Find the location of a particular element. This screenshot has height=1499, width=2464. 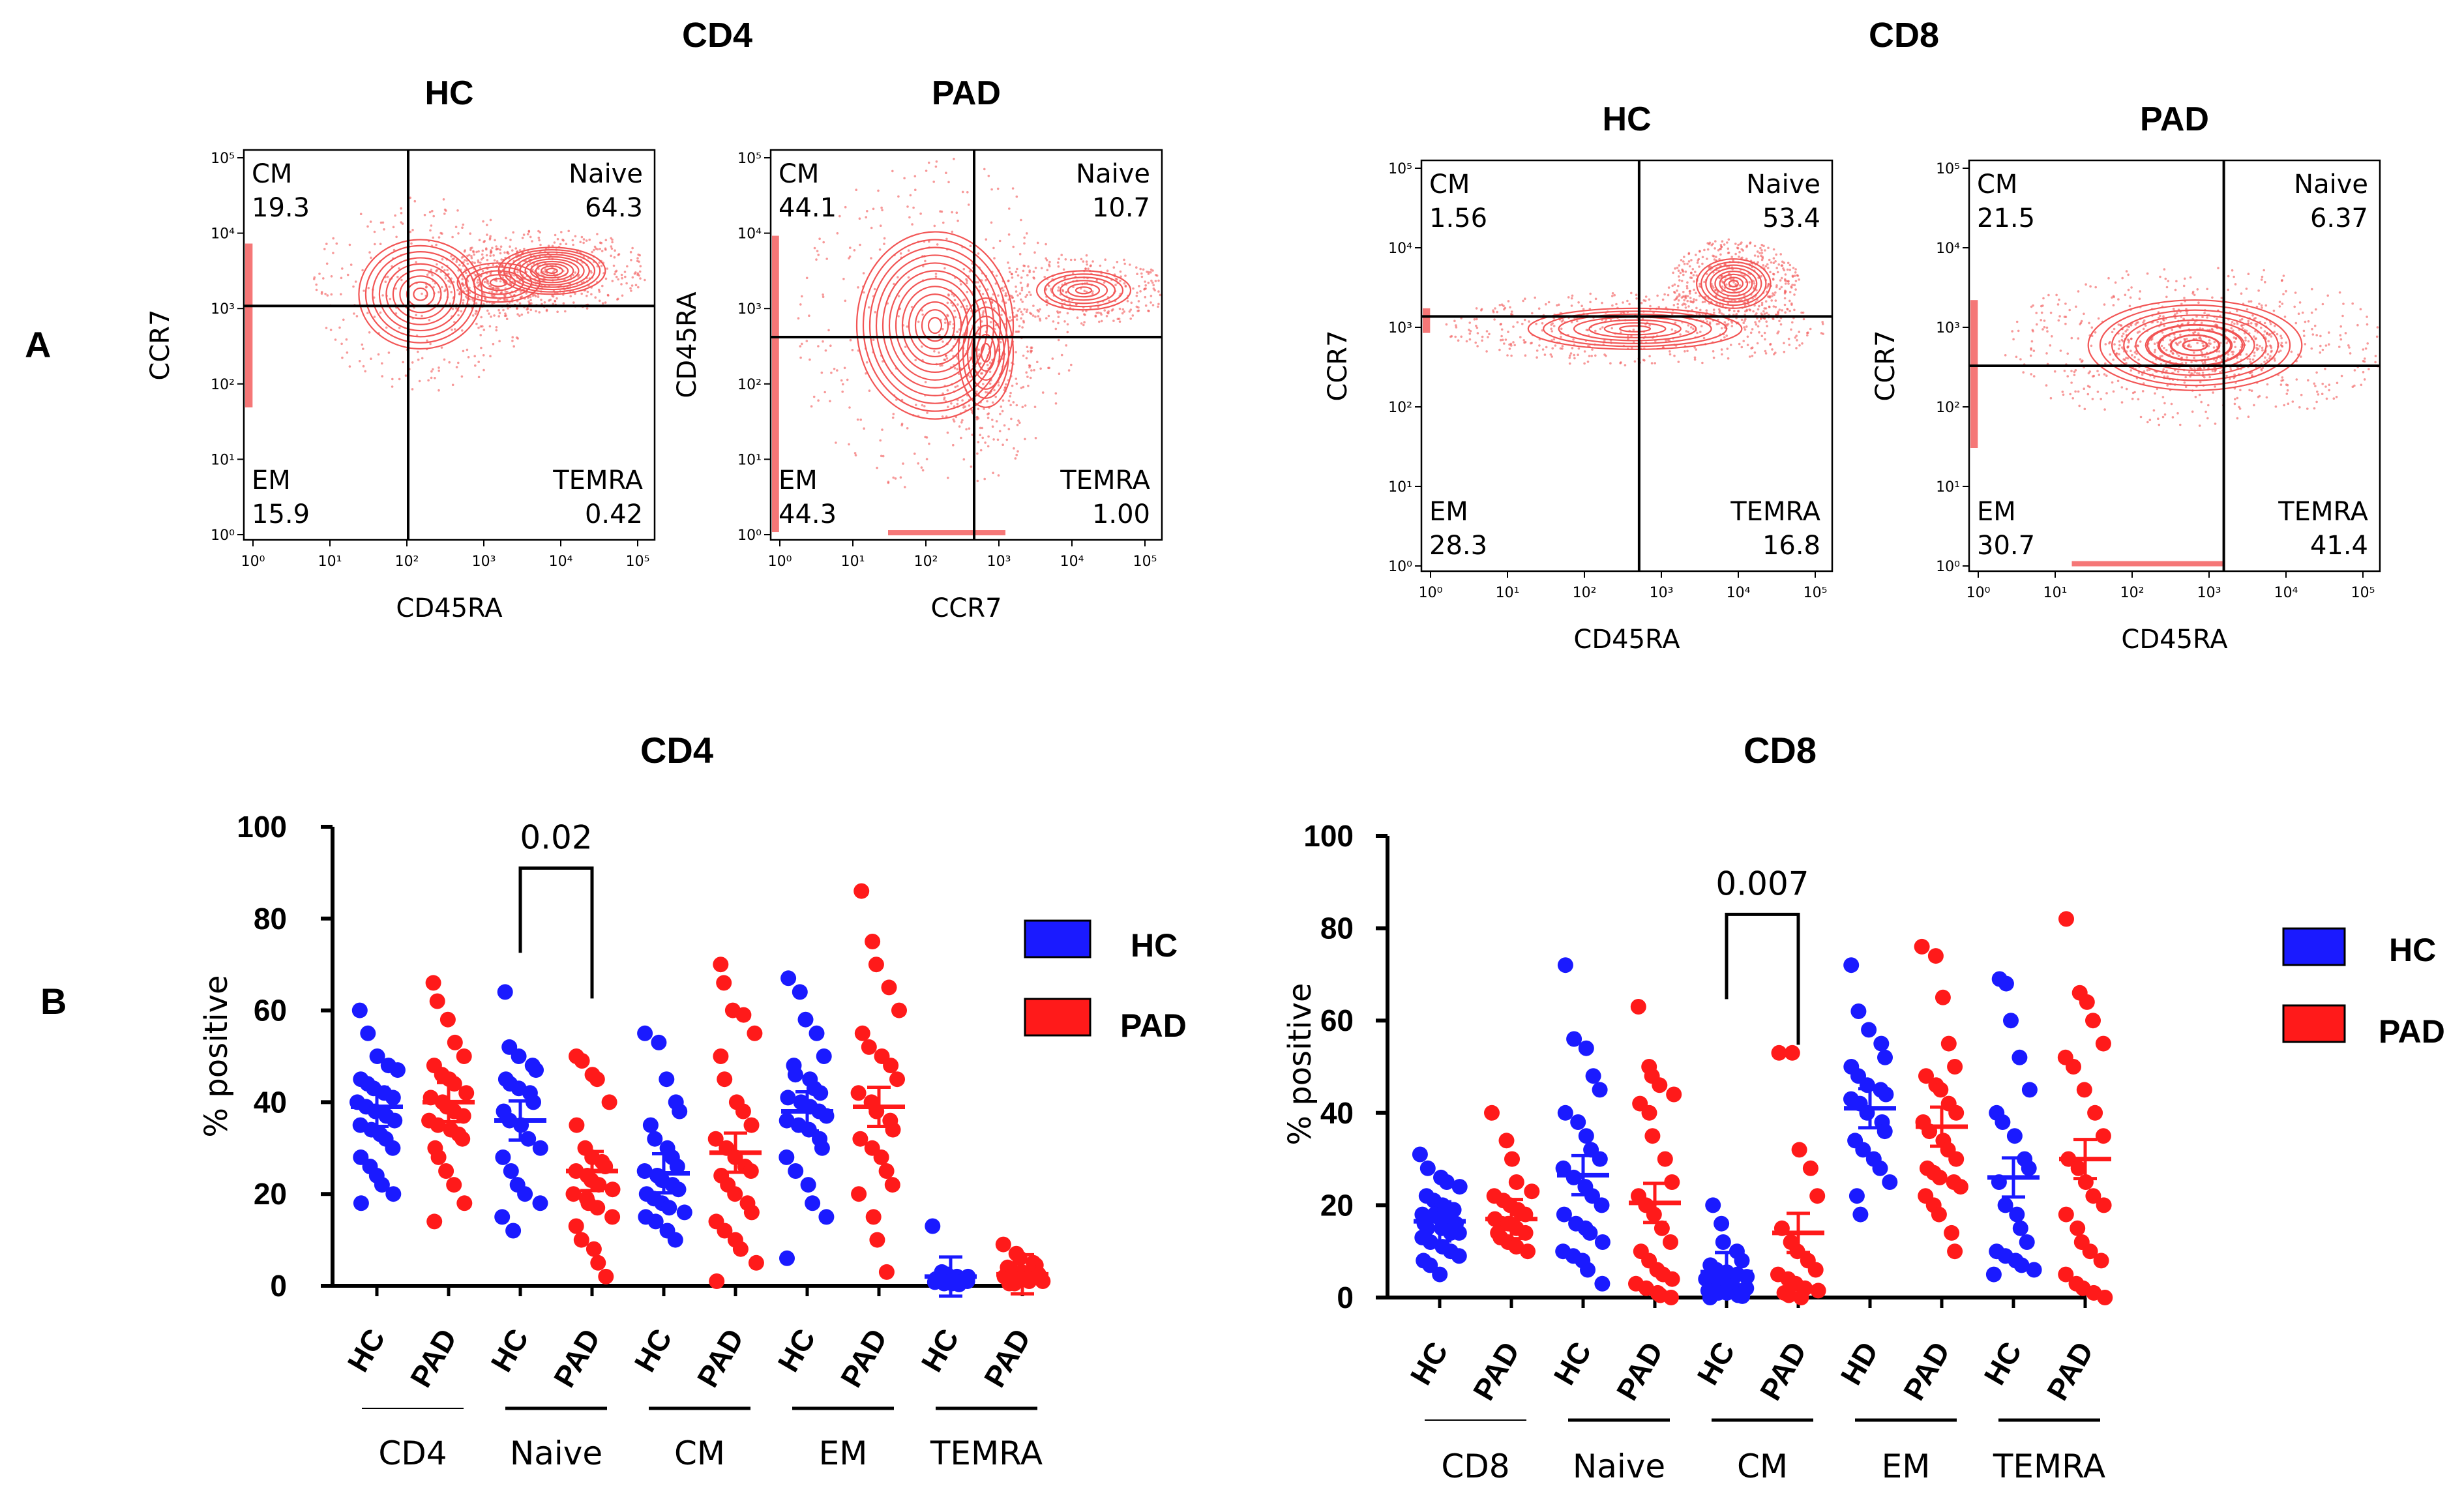

flow-plot-title: PAD is located at coordinates (2174, 119).